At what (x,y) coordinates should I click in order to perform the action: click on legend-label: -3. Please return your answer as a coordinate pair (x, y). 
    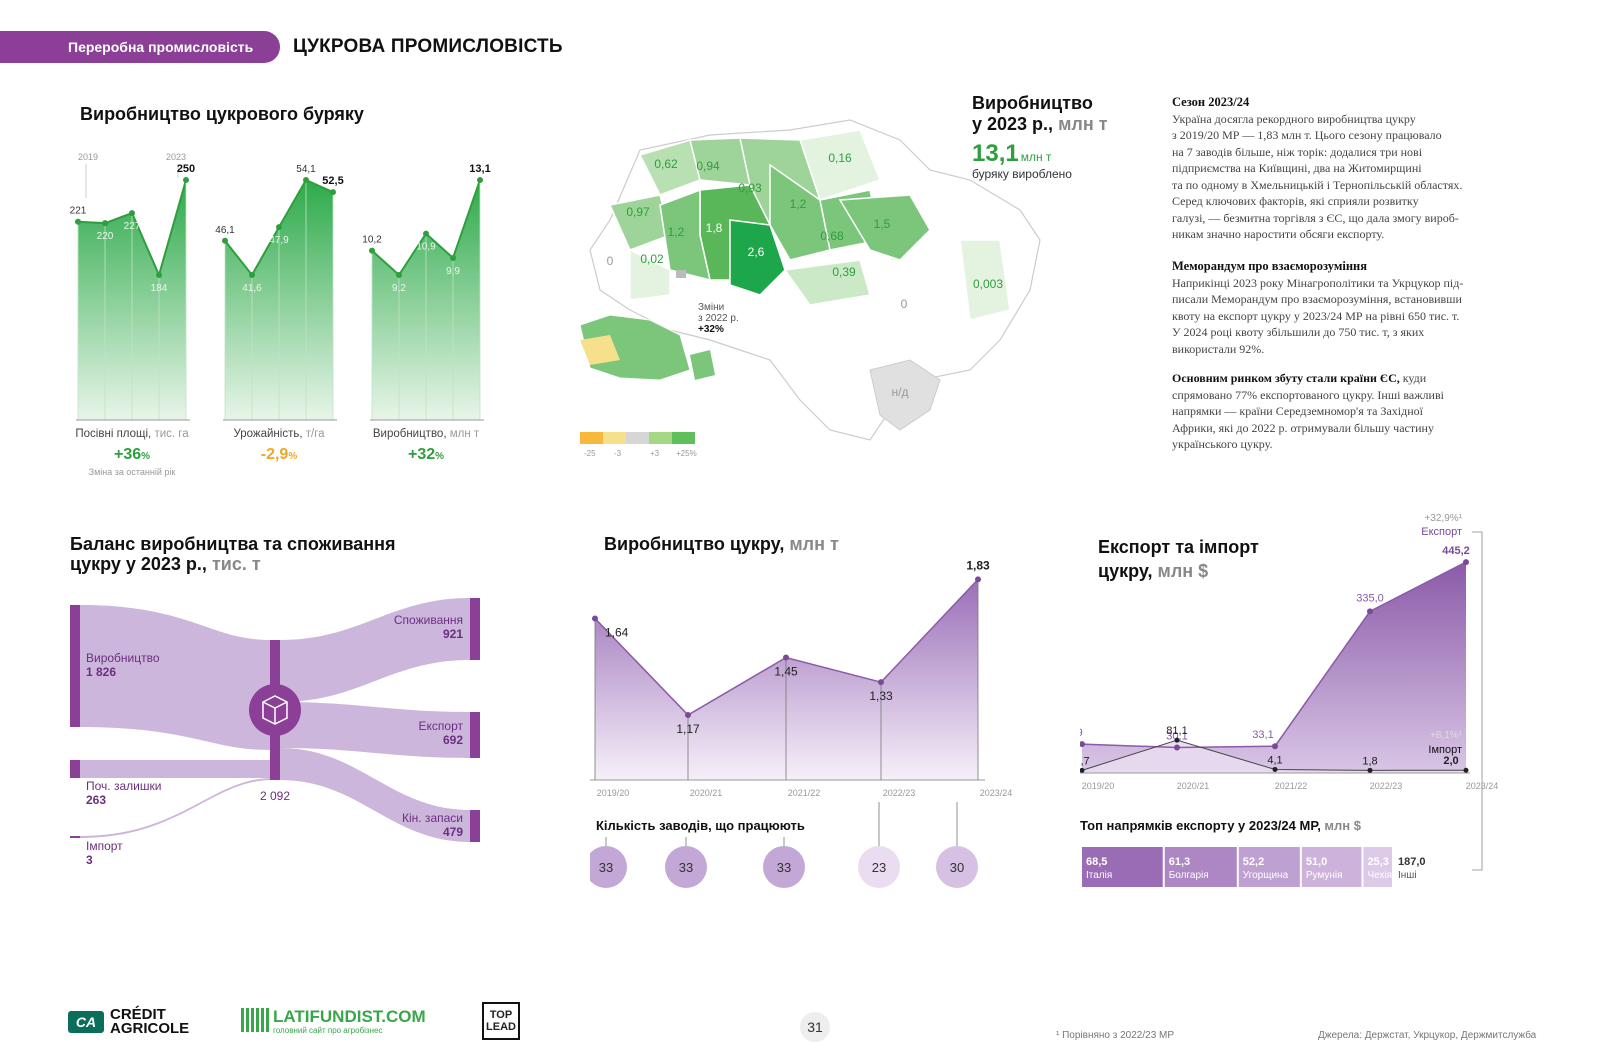
    Looking at the image, I should click on (618, 453).